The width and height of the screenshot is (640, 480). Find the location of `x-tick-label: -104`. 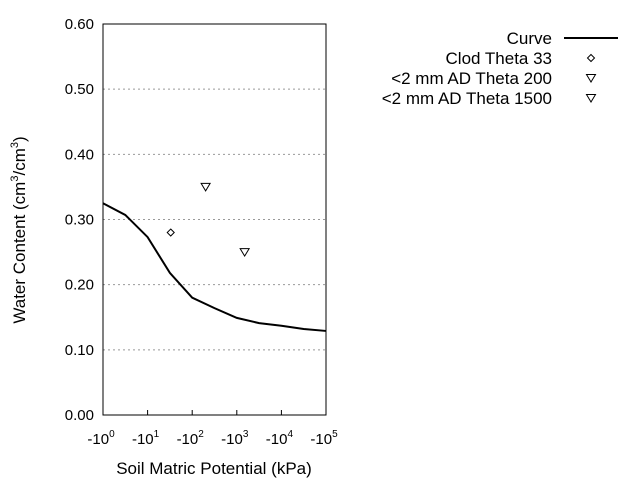

x-tick-label: -104 is located at coordinates (280, 438).